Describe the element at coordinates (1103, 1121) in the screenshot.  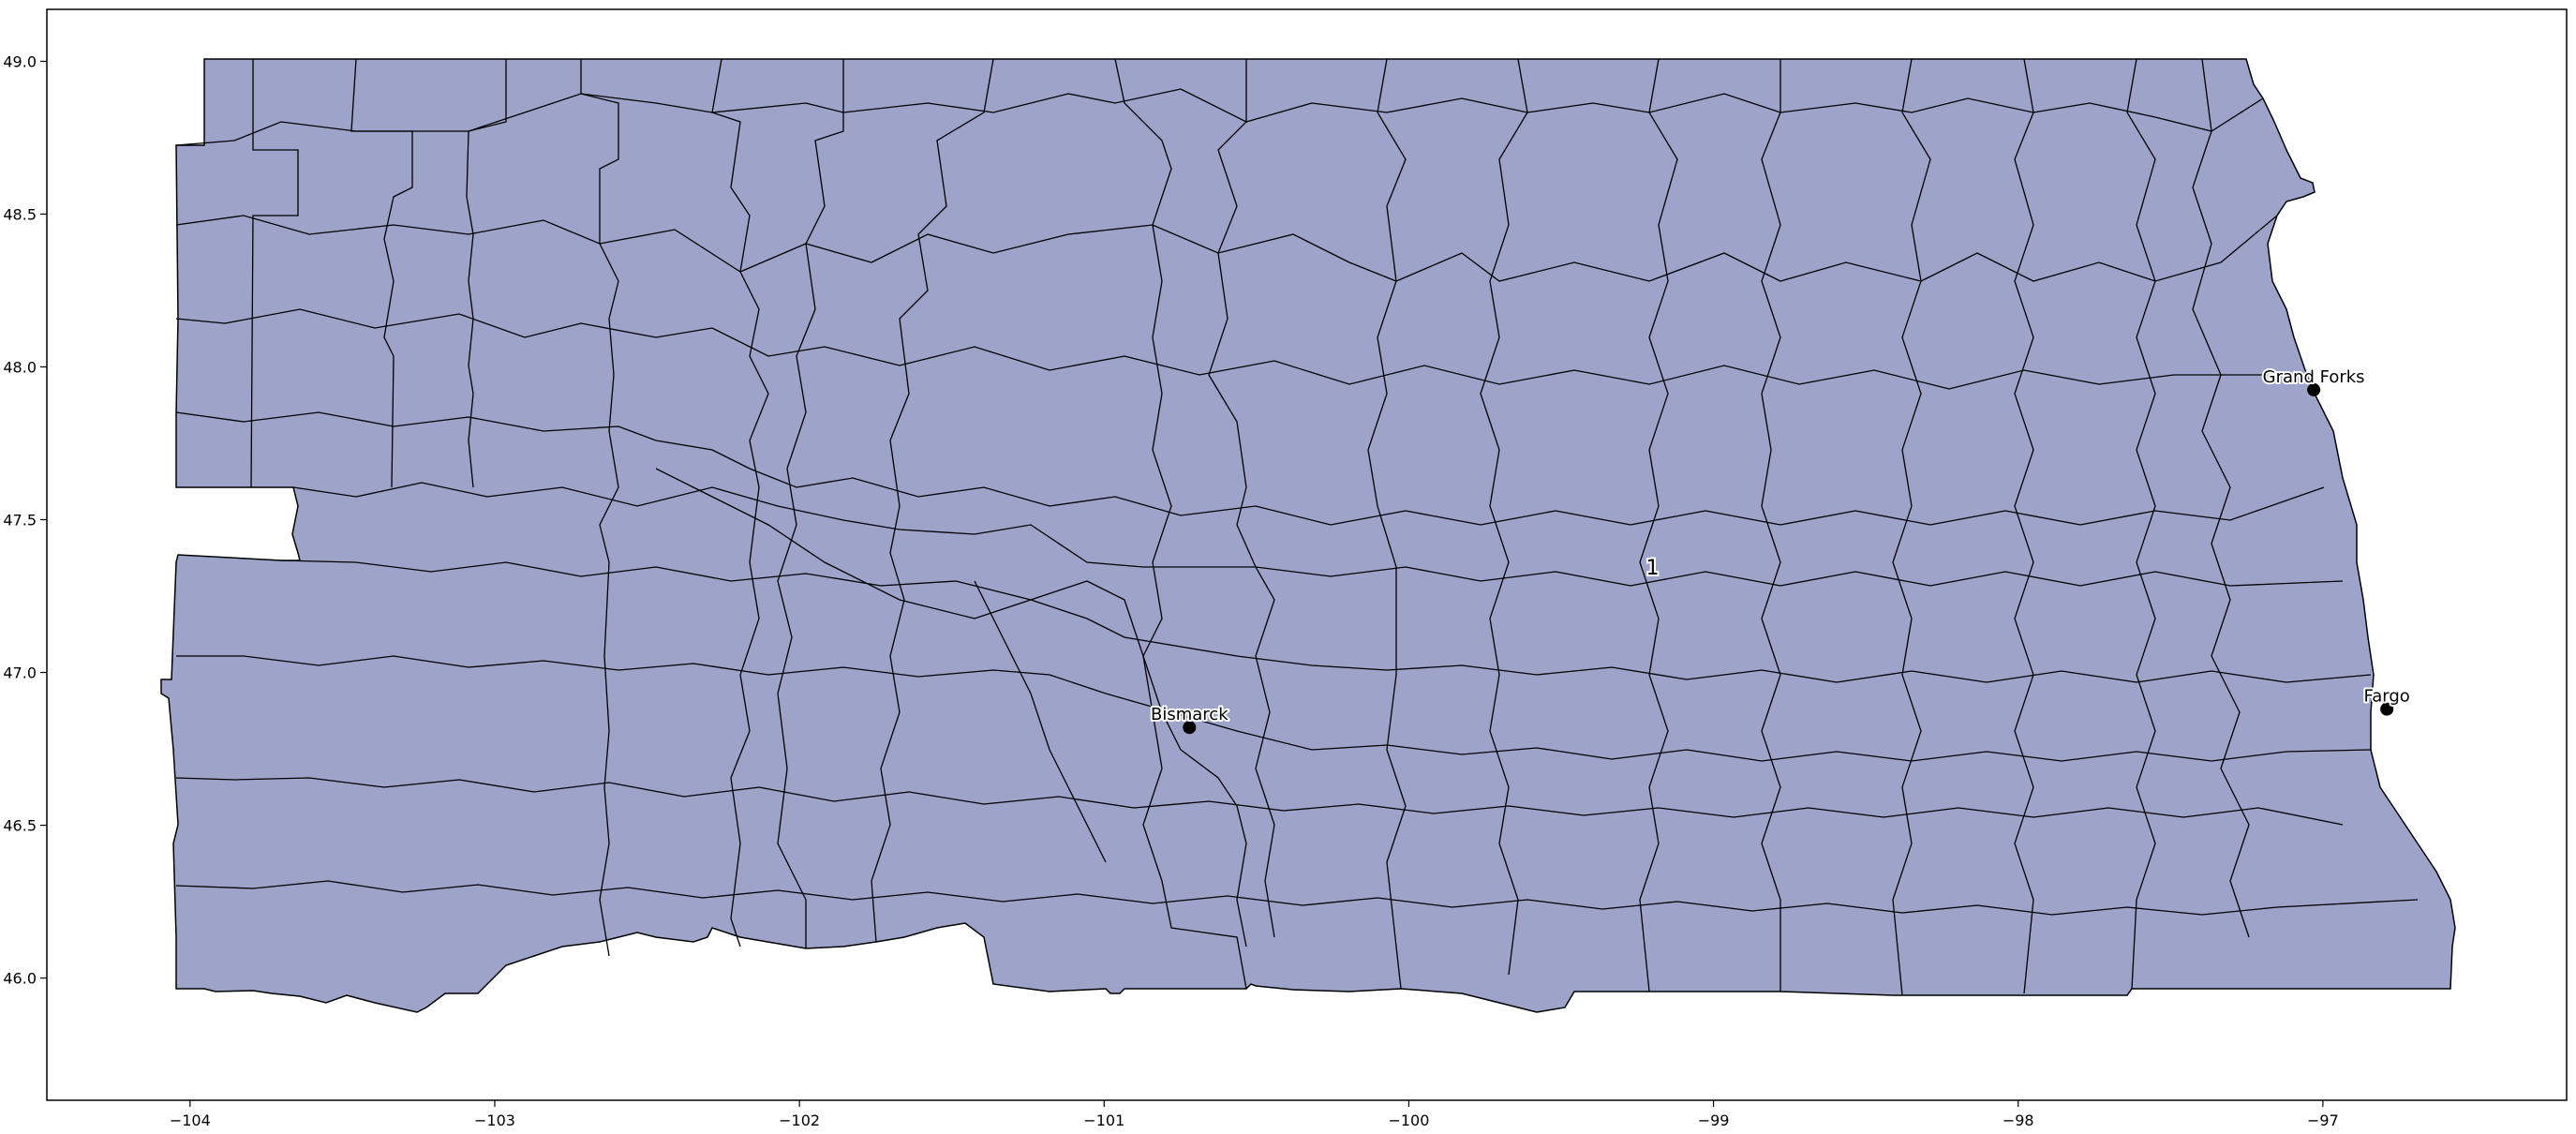
I see `x-tick-label: −101` at that location.